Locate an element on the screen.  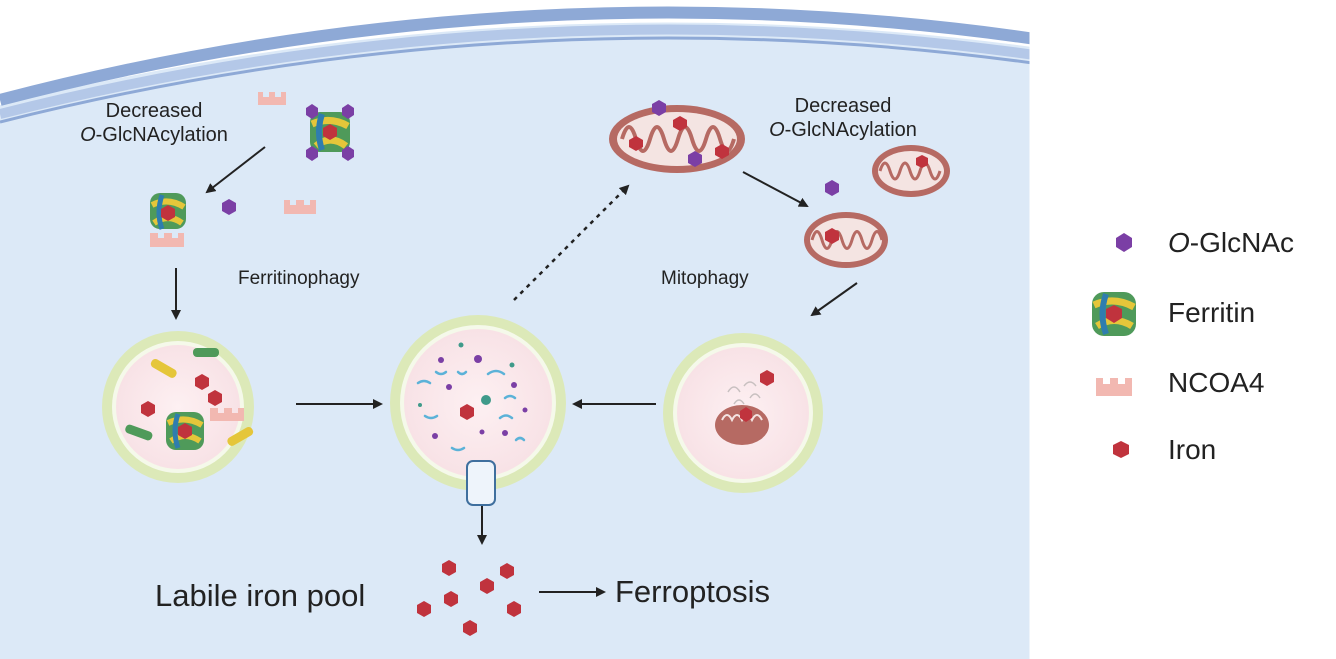
legend-item-o-glcnac: O-GlcNAc is located at coordinates (1231, 243).